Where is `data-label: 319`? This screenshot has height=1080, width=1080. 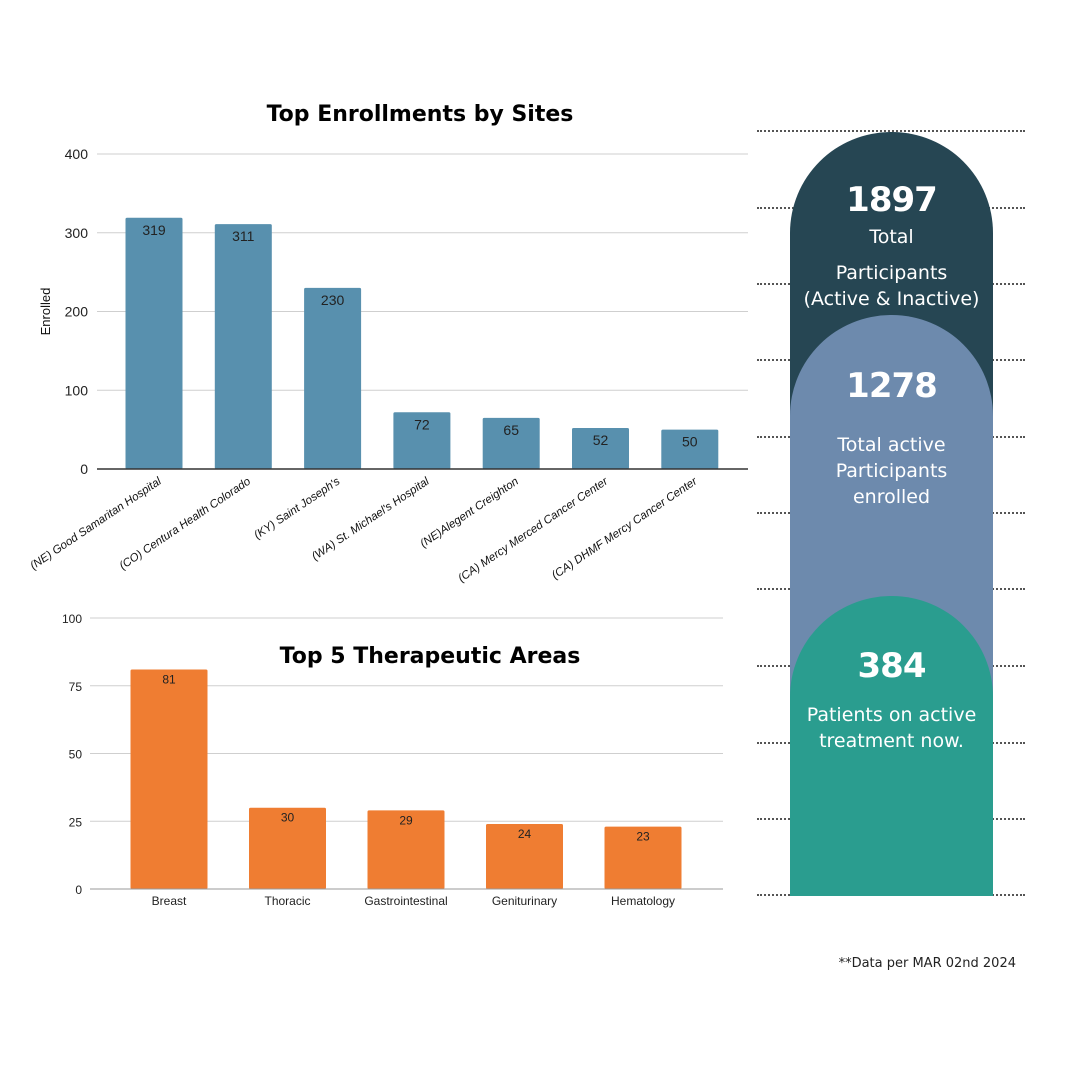 data-label: 319 is located at coordinates (154, 230).